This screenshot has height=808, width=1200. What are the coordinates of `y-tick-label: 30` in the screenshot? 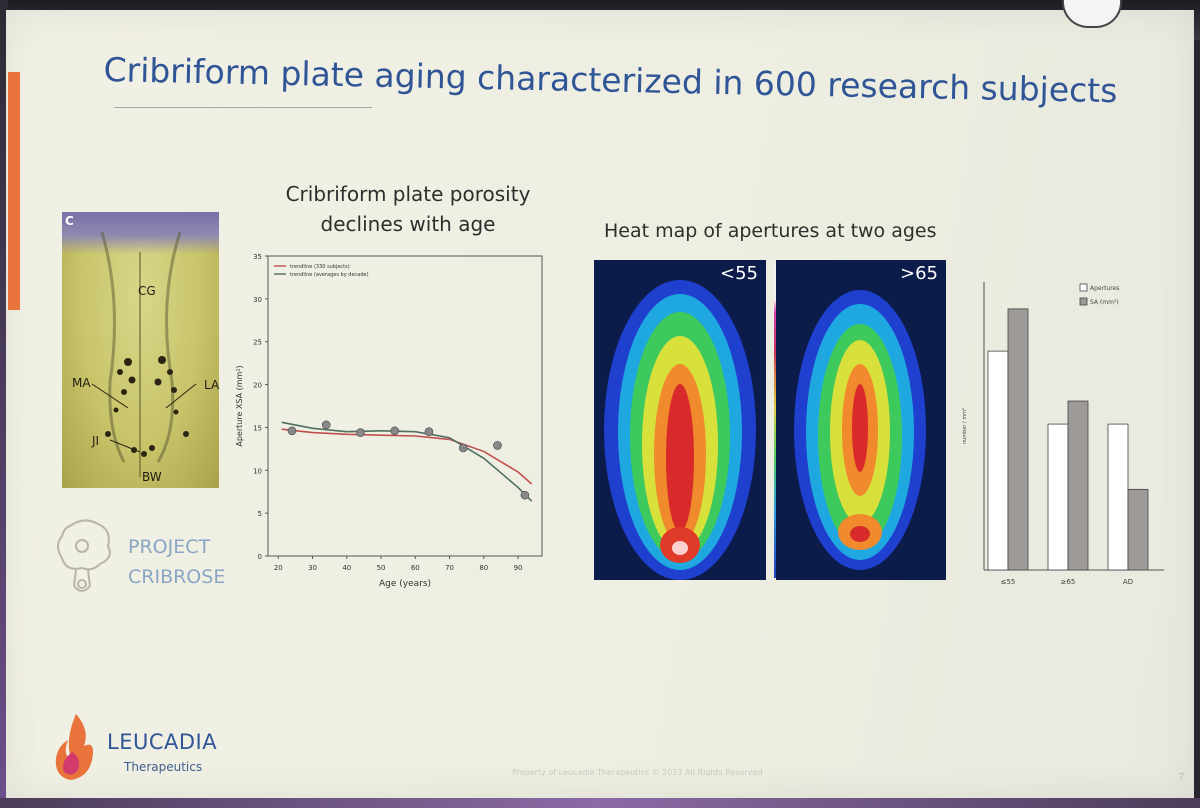 It's located at (257, 300).